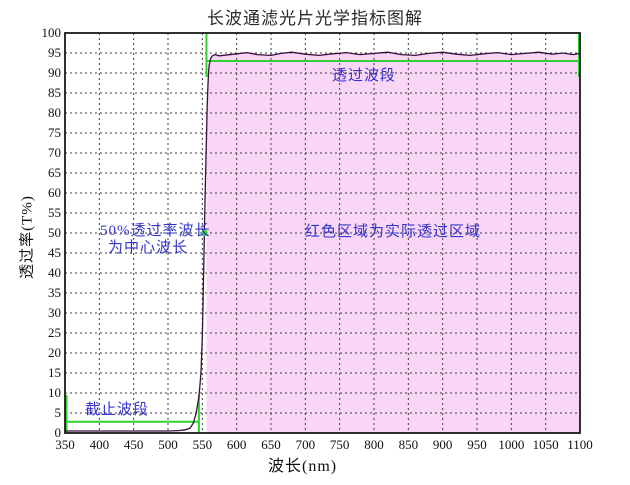 This screenshot has height=485, width=630. Describe the element at coordinates (54, 72) in the screenshot. I see `y-tick-label: 90` at that location.